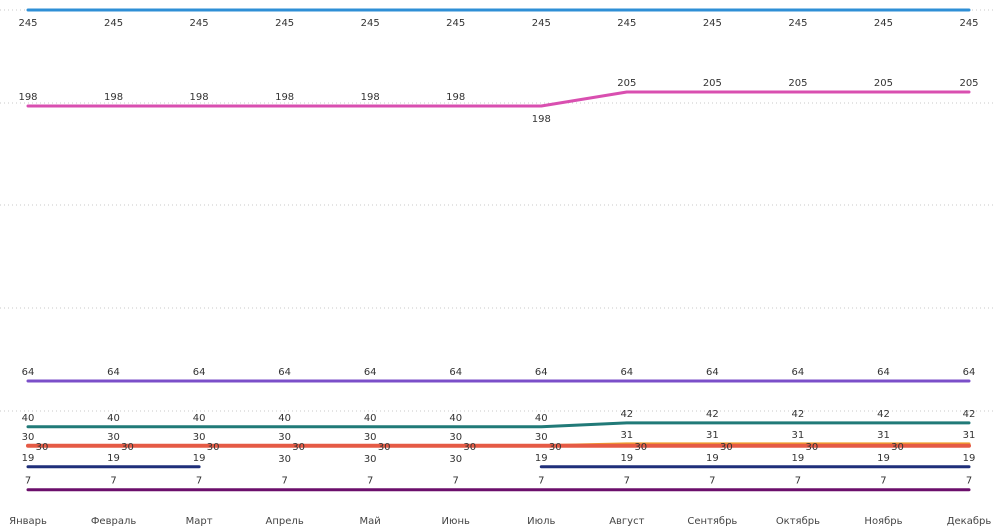  What do you see at coordinates (712, 23) in the screenshot?
I see `data-label-s0-p8: 245` at bounding box center [712, 23].